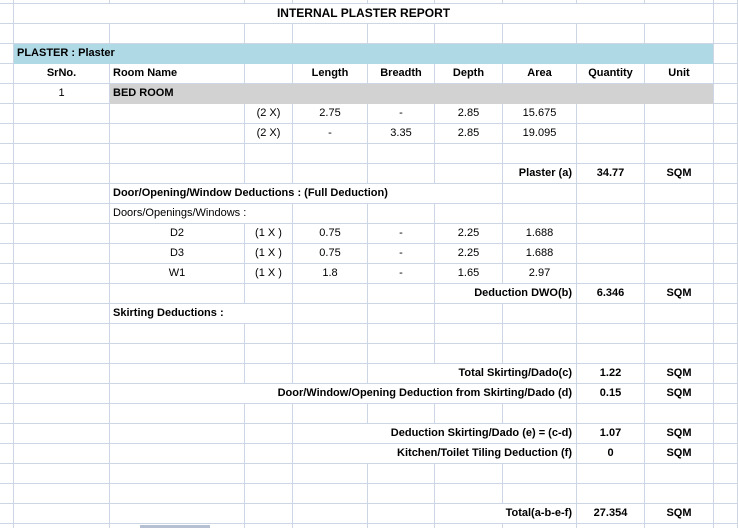  Describe the element at coordinates (679, 514) in the screenshot. I see `cell-grand-total-unit: SQM` at that location.